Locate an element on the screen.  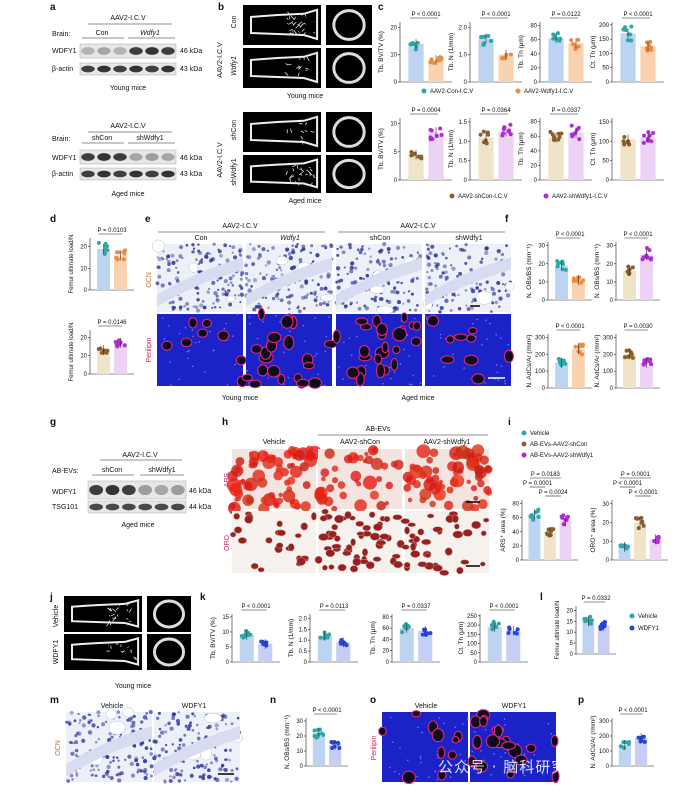
e-perilipin-shwdfy1-nucleus is located at coordinates (496, 334).